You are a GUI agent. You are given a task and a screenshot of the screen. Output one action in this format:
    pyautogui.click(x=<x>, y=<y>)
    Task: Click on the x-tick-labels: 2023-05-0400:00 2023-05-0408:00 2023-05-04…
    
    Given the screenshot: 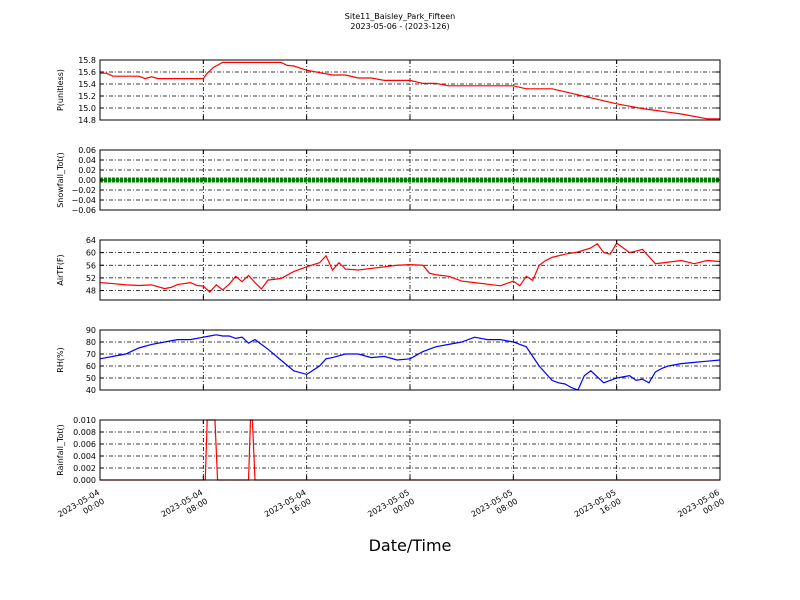 What is the action you would take?
    pyautogui.click(x=391, y=508)
    